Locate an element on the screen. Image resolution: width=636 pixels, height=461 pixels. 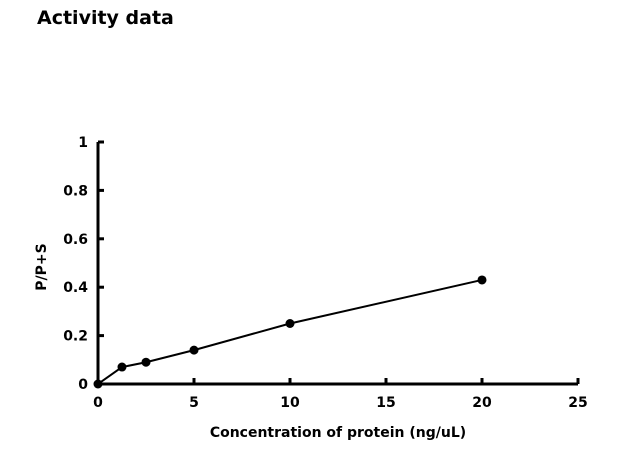
y-axis-tick-label: 0.8 is located at coordinates (75, 191).